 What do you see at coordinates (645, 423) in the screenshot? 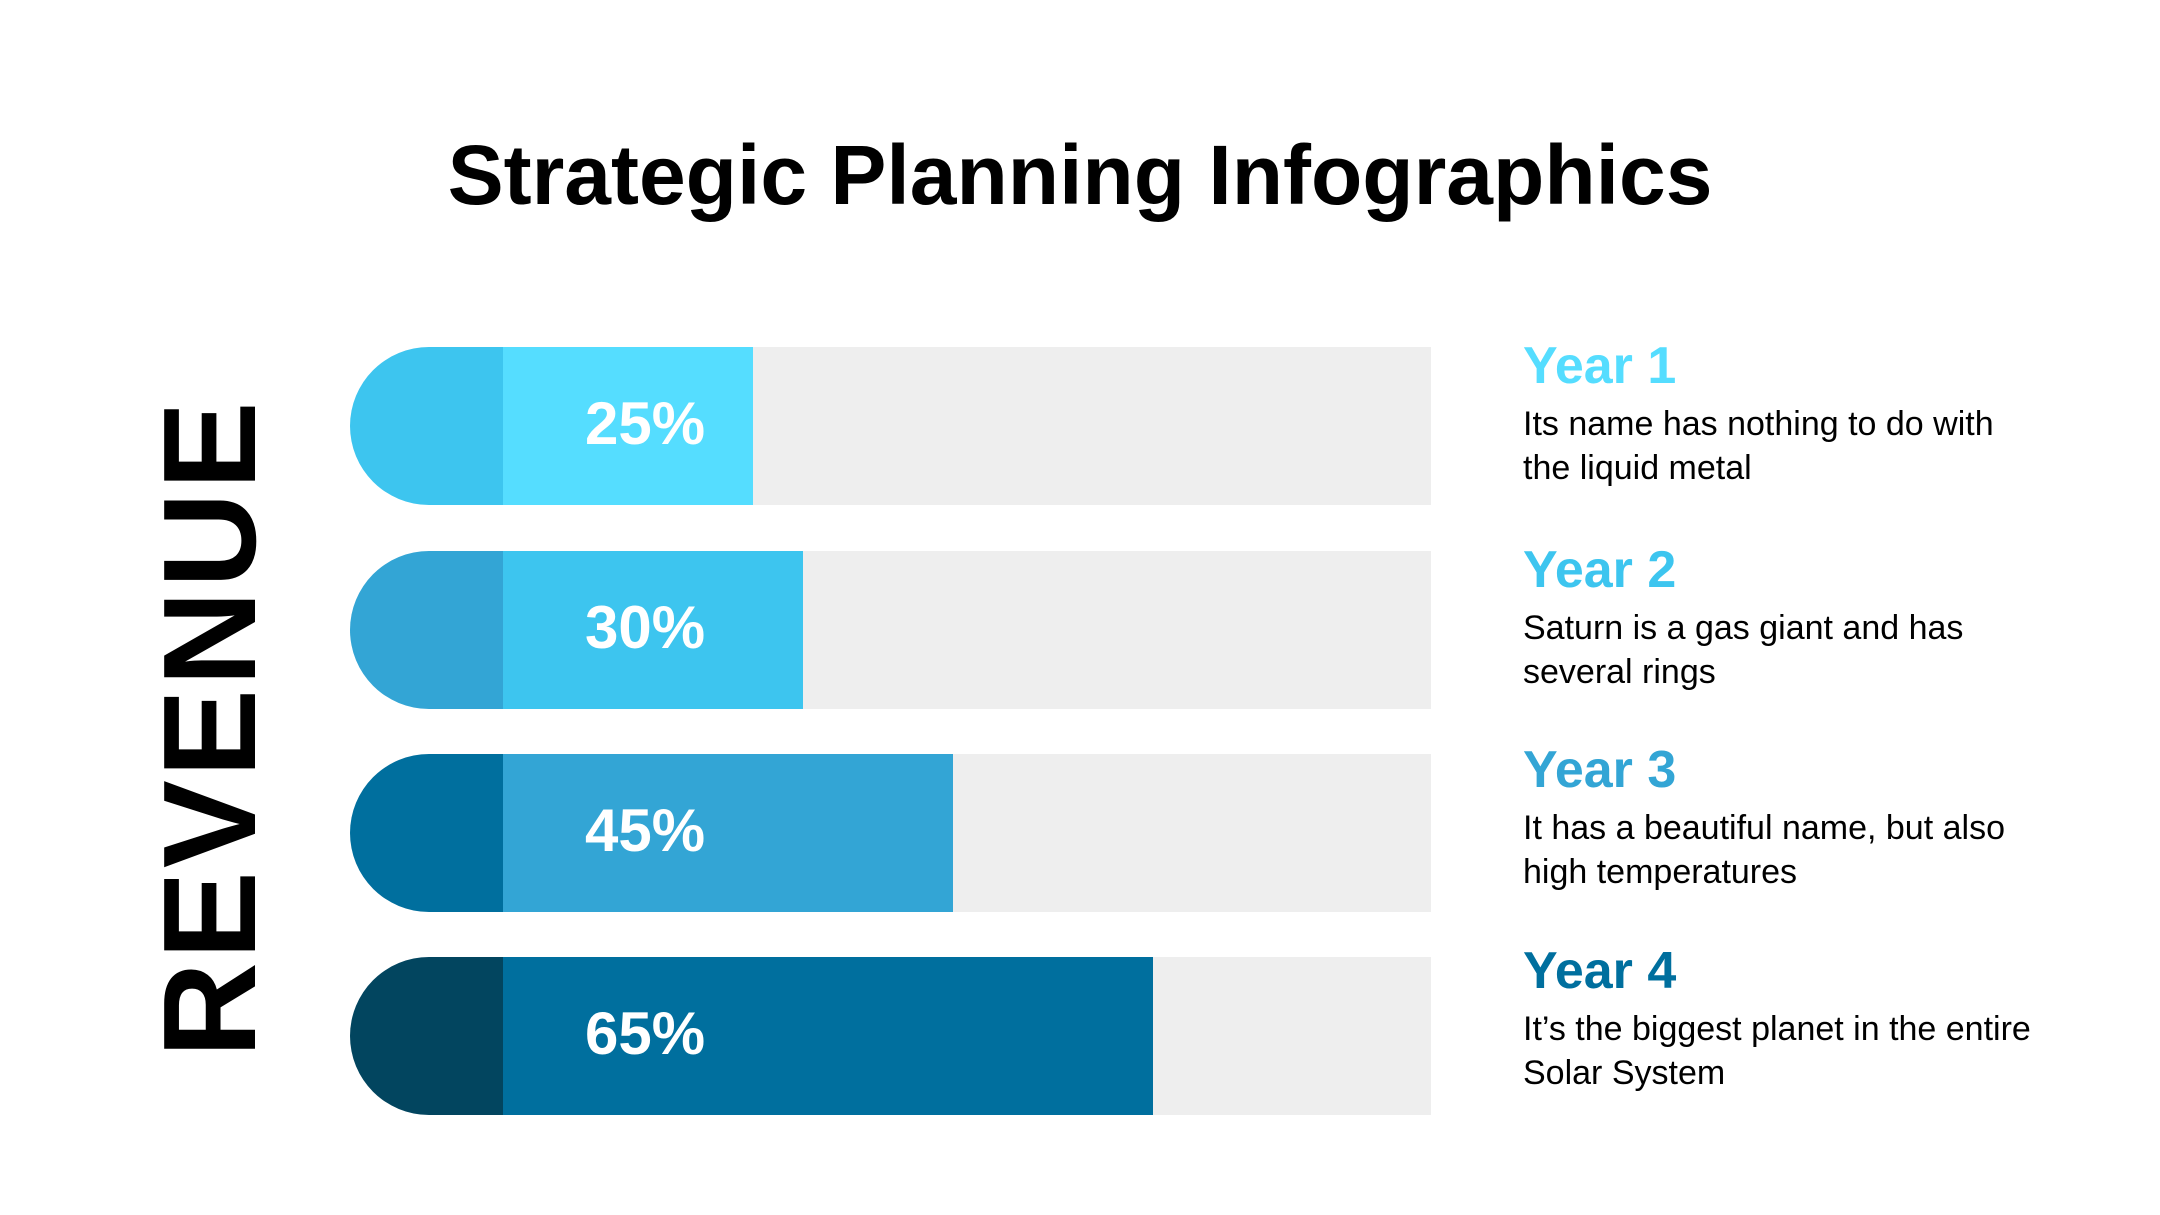
I see `data-label-year-1: 25%` at bounding box center [645, 423].